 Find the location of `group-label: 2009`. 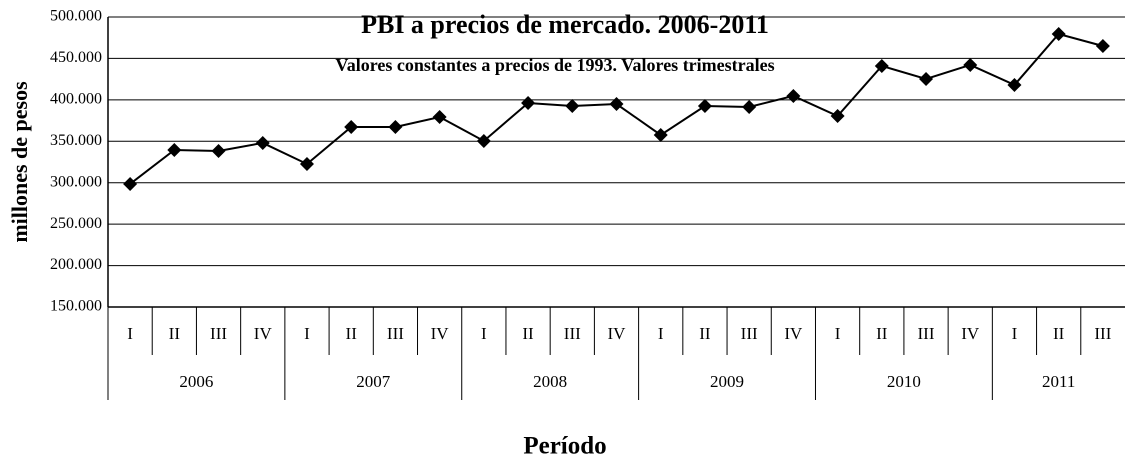

group-label: 2009 is located at coordinates (727, 381).